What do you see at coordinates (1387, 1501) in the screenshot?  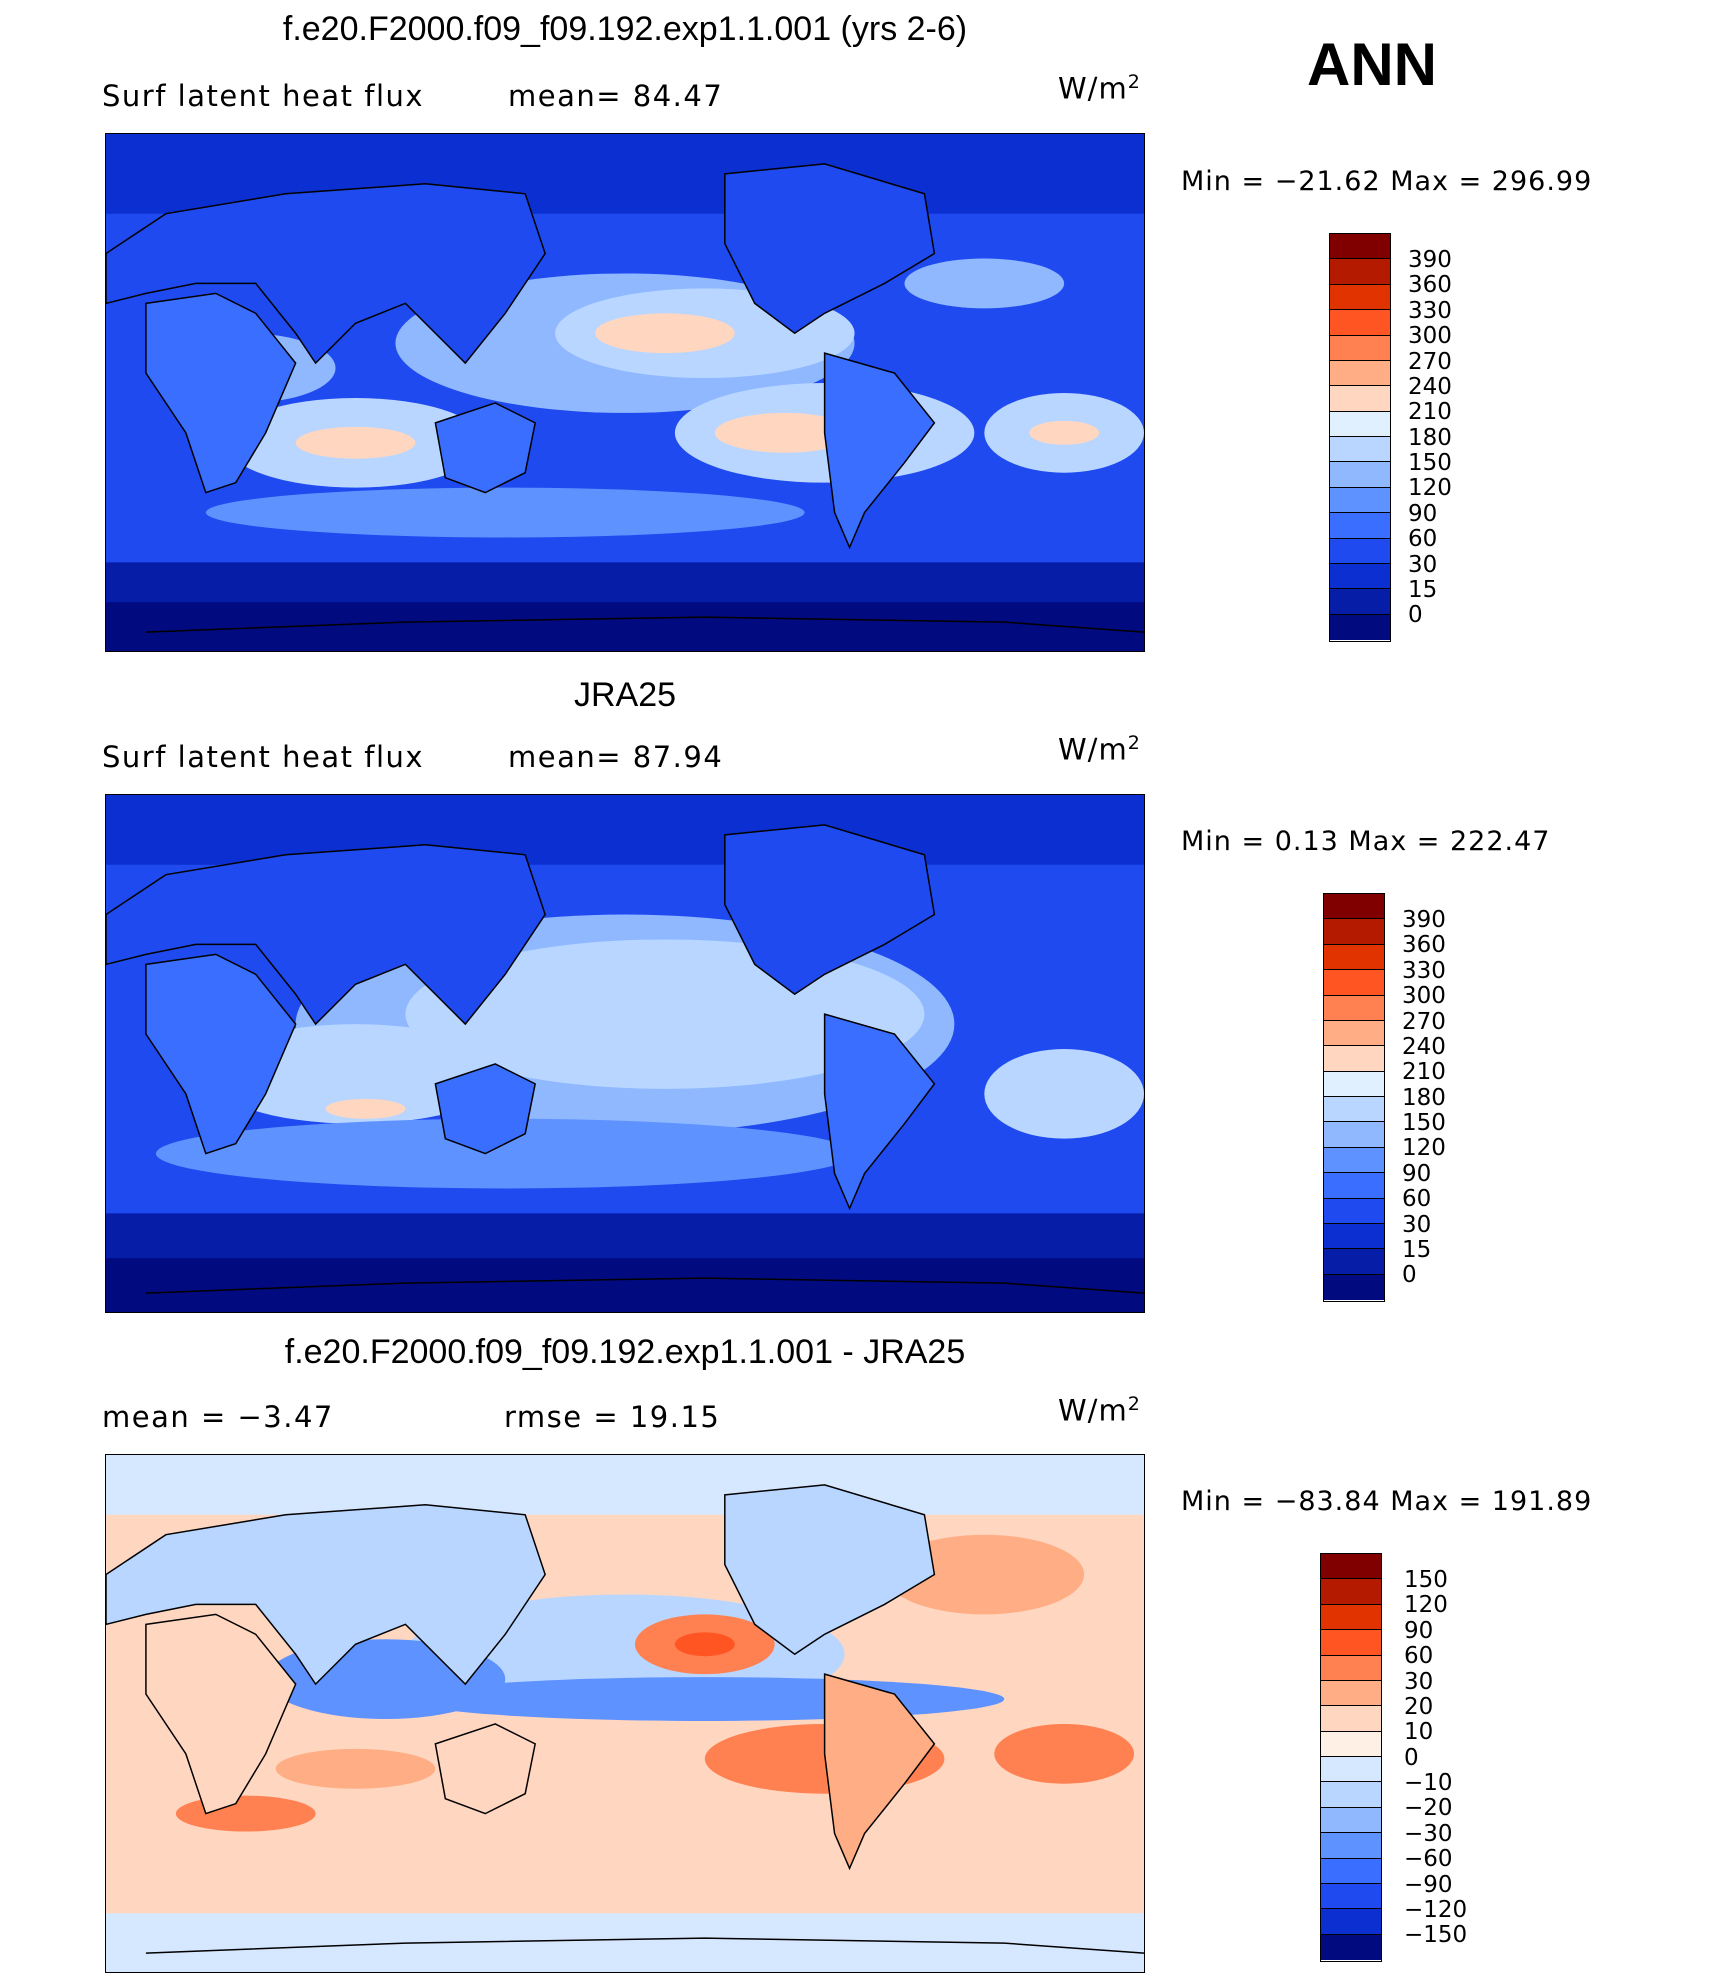 I see `panel-diff-minmax: Min = −83.84 Max = 191.89` at bounding box center [1387, 1501].